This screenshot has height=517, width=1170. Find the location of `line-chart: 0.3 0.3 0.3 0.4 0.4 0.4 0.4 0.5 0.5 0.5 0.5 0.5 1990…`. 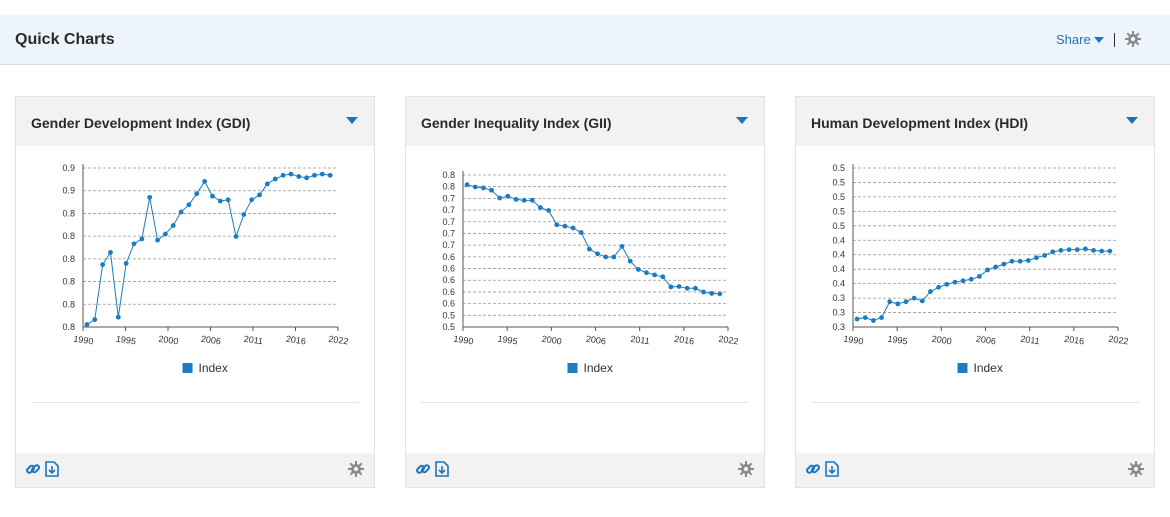

line-chart: 0.3 0.3 0.3 0.4 0.4 0.4 0.4 0.5 0.5 0.5 0.5 0.5 1990… is located at coordinates (980, 269).